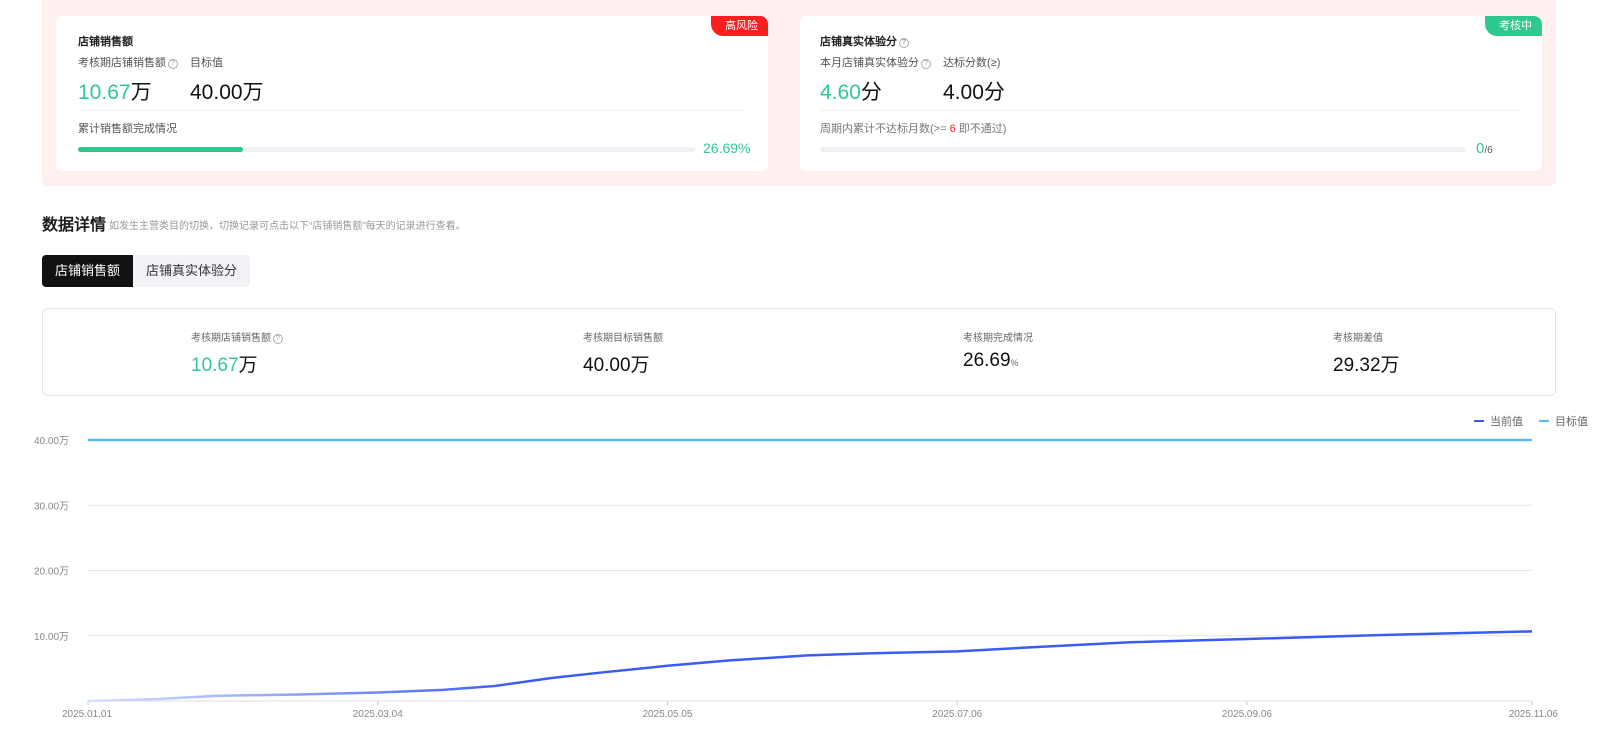 The height and width of the screenshot is (739, 1606). What do you see at coordinates (1484, 148) in the screenshot?
I see `fail-months-count: 0/6` at bounding box center [1484, 148].